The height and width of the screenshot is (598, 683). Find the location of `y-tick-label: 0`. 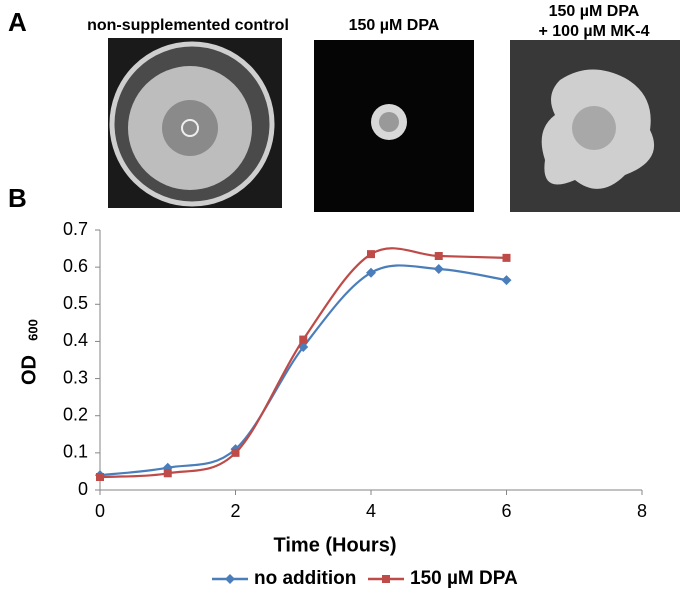

y-tick-label: 0 is located at coordinates (83, 489).